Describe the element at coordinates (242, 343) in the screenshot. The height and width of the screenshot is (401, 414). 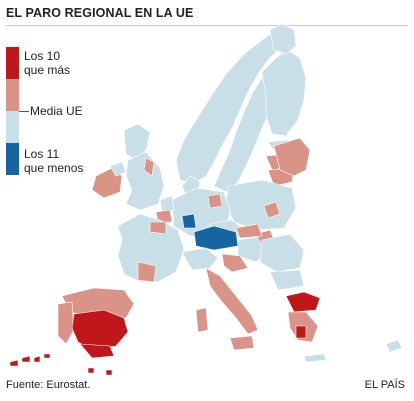
I see `region-sicily` at that location.